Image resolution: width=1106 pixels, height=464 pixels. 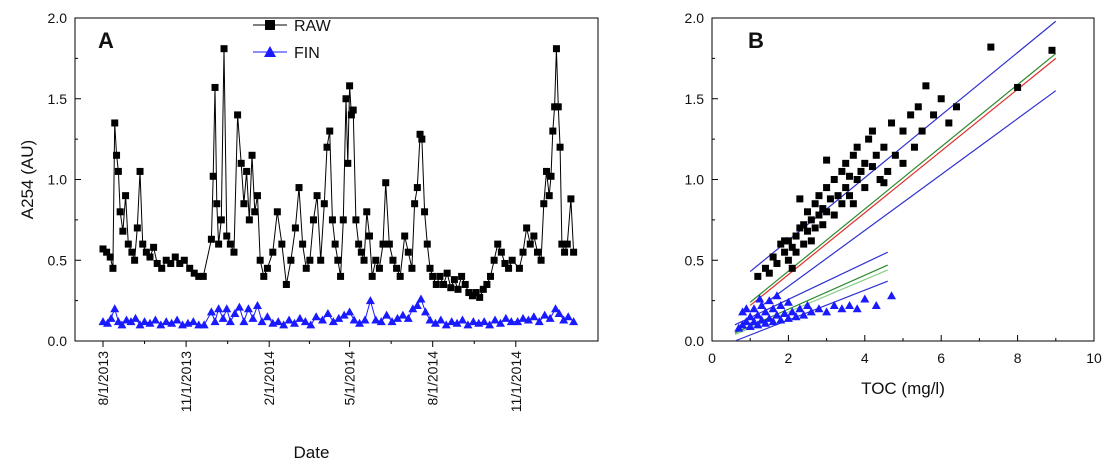 I want to click on panel-b-y-tick-label: 0.5, so click(x=695, y=260).